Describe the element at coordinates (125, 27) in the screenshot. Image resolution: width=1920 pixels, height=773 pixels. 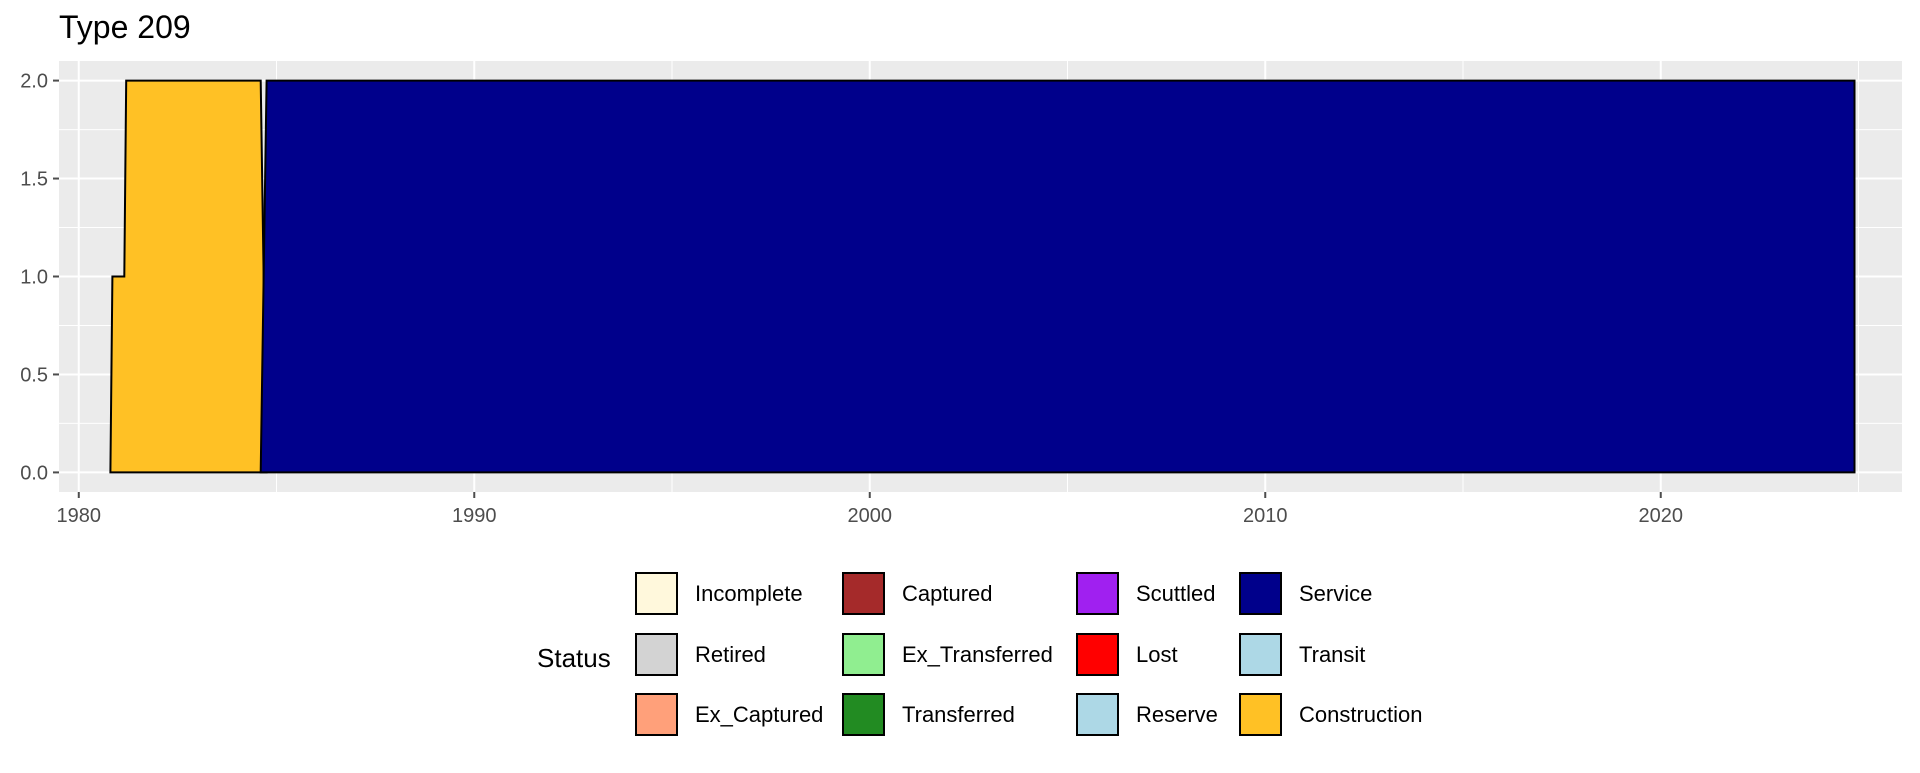
I see `chart-title: Type 209` at that location.